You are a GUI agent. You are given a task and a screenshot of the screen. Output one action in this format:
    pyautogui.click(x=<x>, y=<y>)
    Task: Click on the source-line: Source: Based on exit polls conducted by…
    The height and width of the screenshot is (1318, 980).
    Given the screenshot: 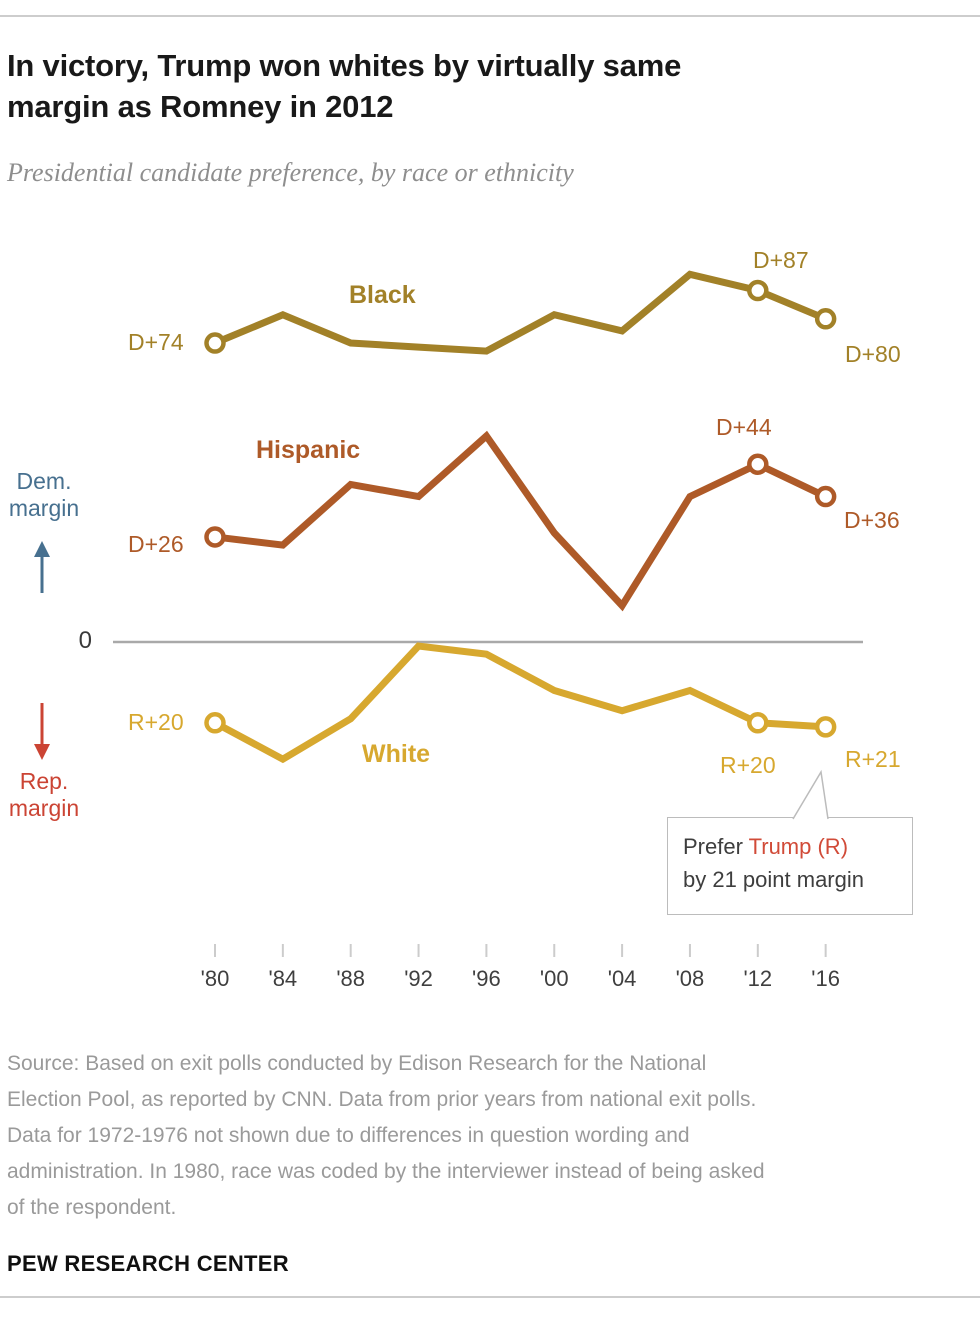 What is the action you would take?
    pyautogui.click(x=357, y=1063)
    